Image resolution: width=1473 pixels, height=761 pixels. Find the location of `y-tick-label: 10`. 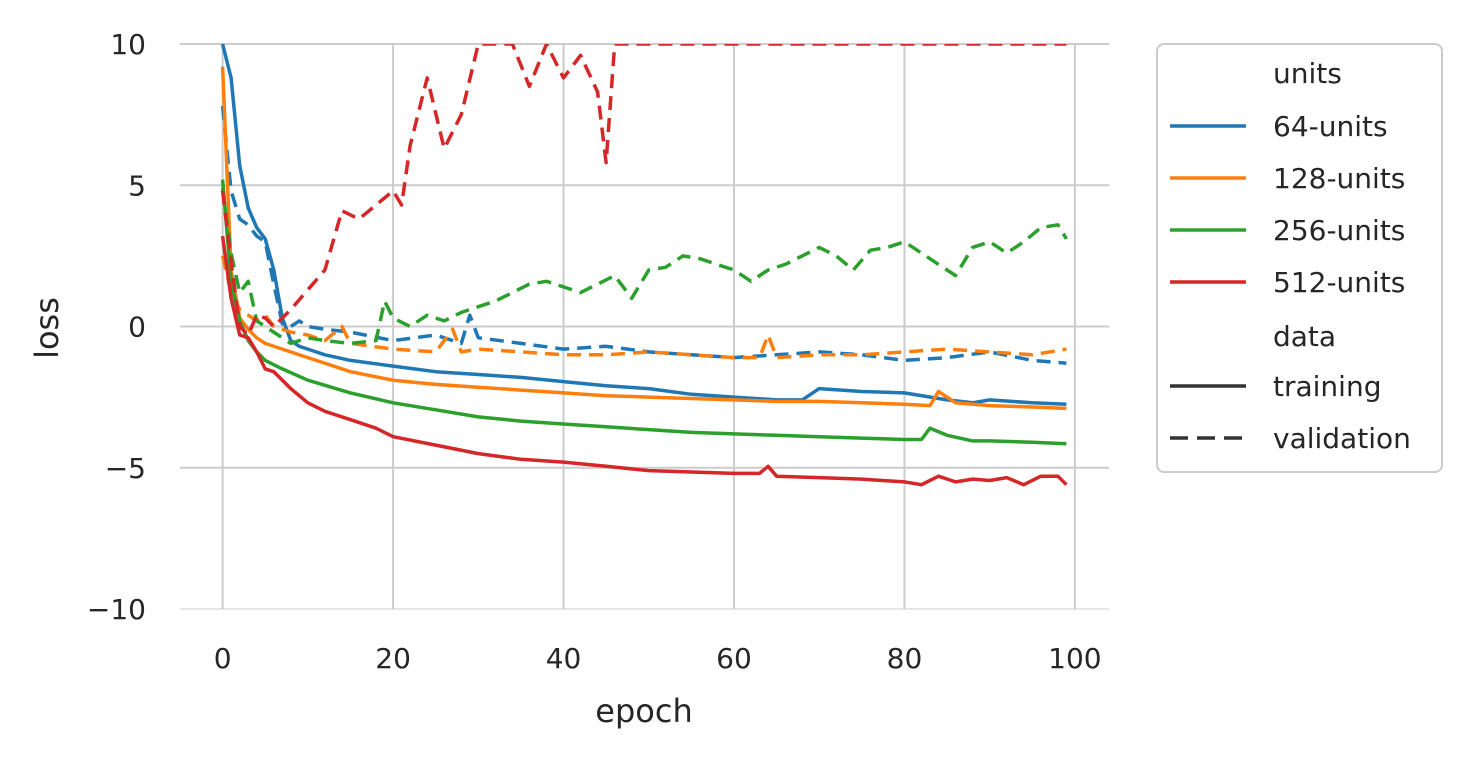

y-tick-label: 10 is located at coordinates (128, 44).